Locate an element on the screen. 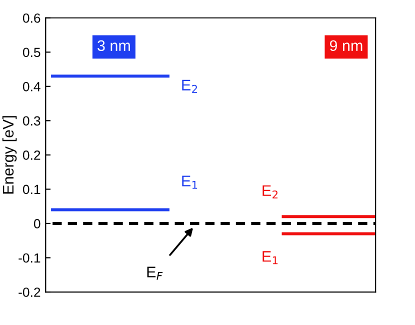 The width and height of the screenshot is (415, 325). annotation: 9 nm is located at coordinates (346, 46).